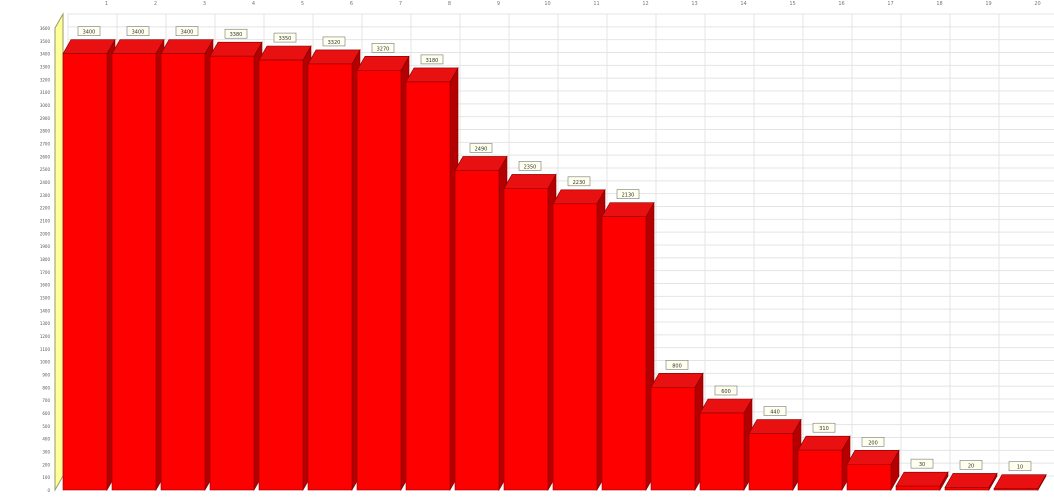  I want to click on y-tick-label: 2500, so click(45, 169).